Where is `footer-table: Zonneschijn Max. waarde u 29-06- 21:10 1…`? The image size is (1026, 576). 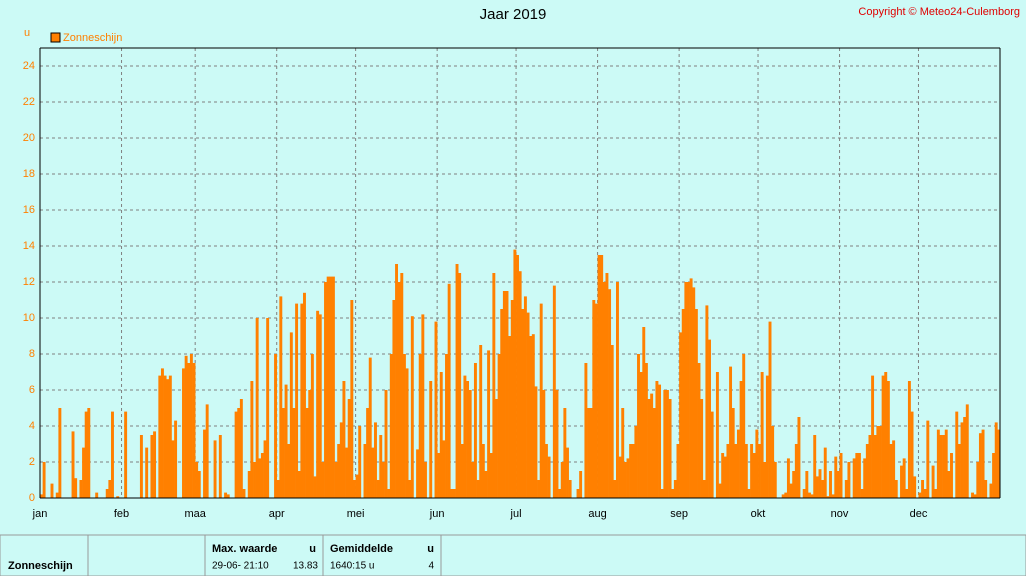
footer-table: Zonneschijn Max. waarde u 29-06- 21:10 1… is located at coordinates (513, 555).